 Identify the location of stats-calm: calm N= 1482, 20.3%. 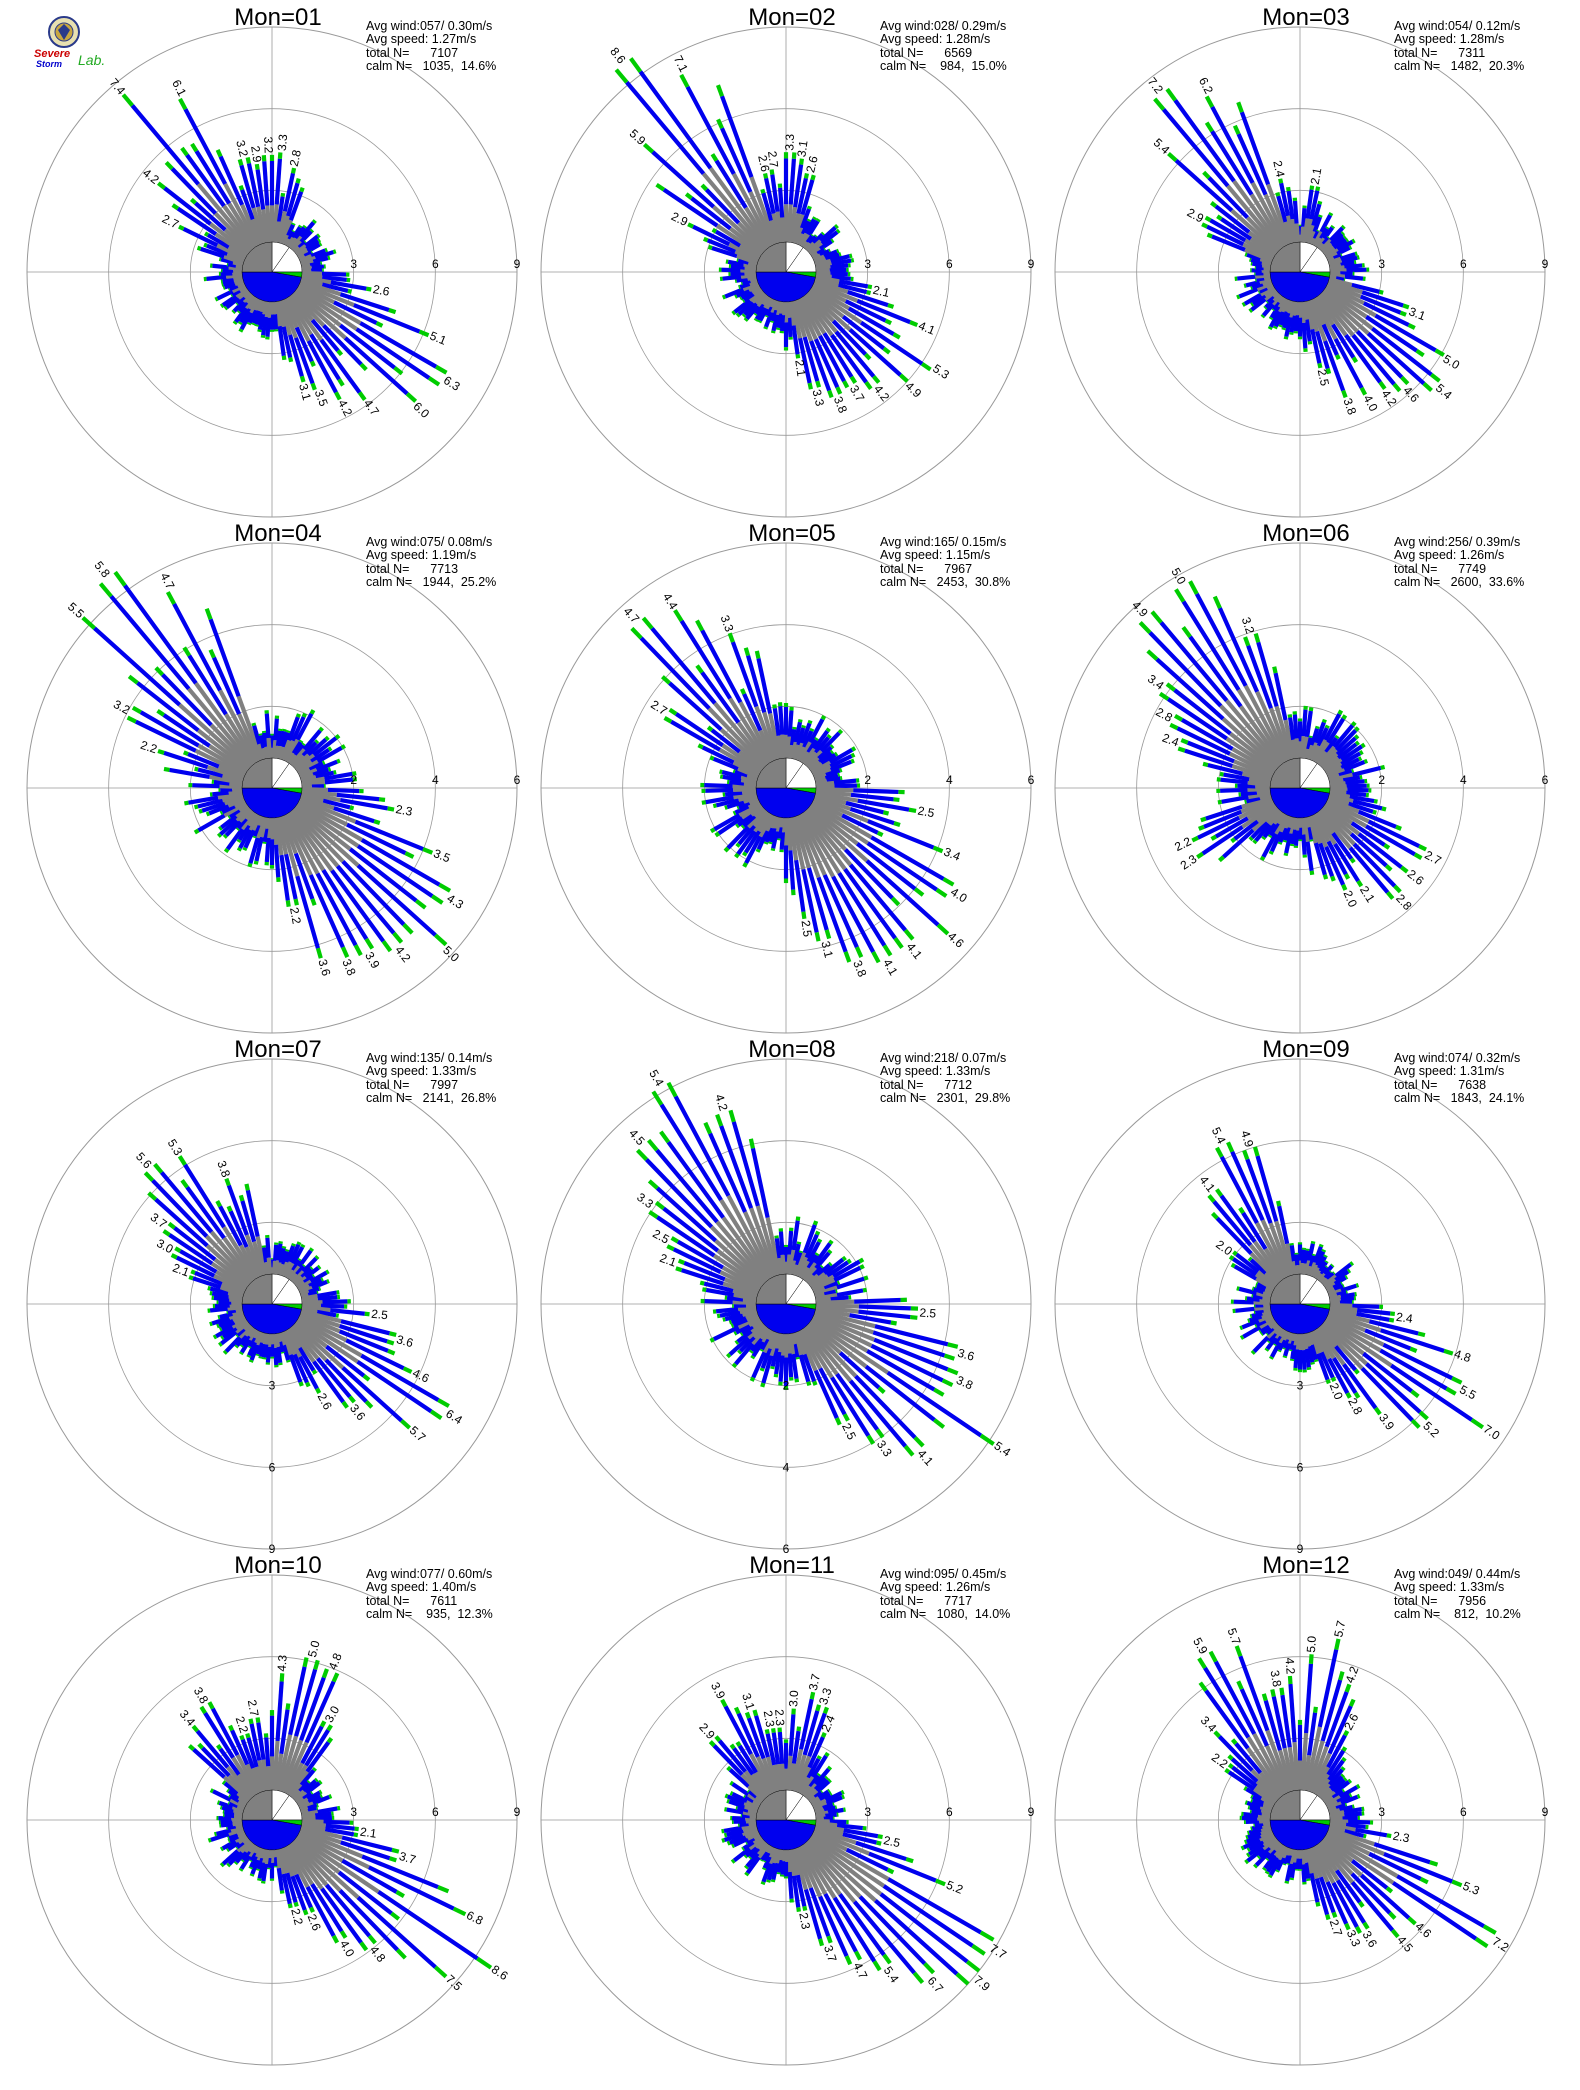
(1459, 66).